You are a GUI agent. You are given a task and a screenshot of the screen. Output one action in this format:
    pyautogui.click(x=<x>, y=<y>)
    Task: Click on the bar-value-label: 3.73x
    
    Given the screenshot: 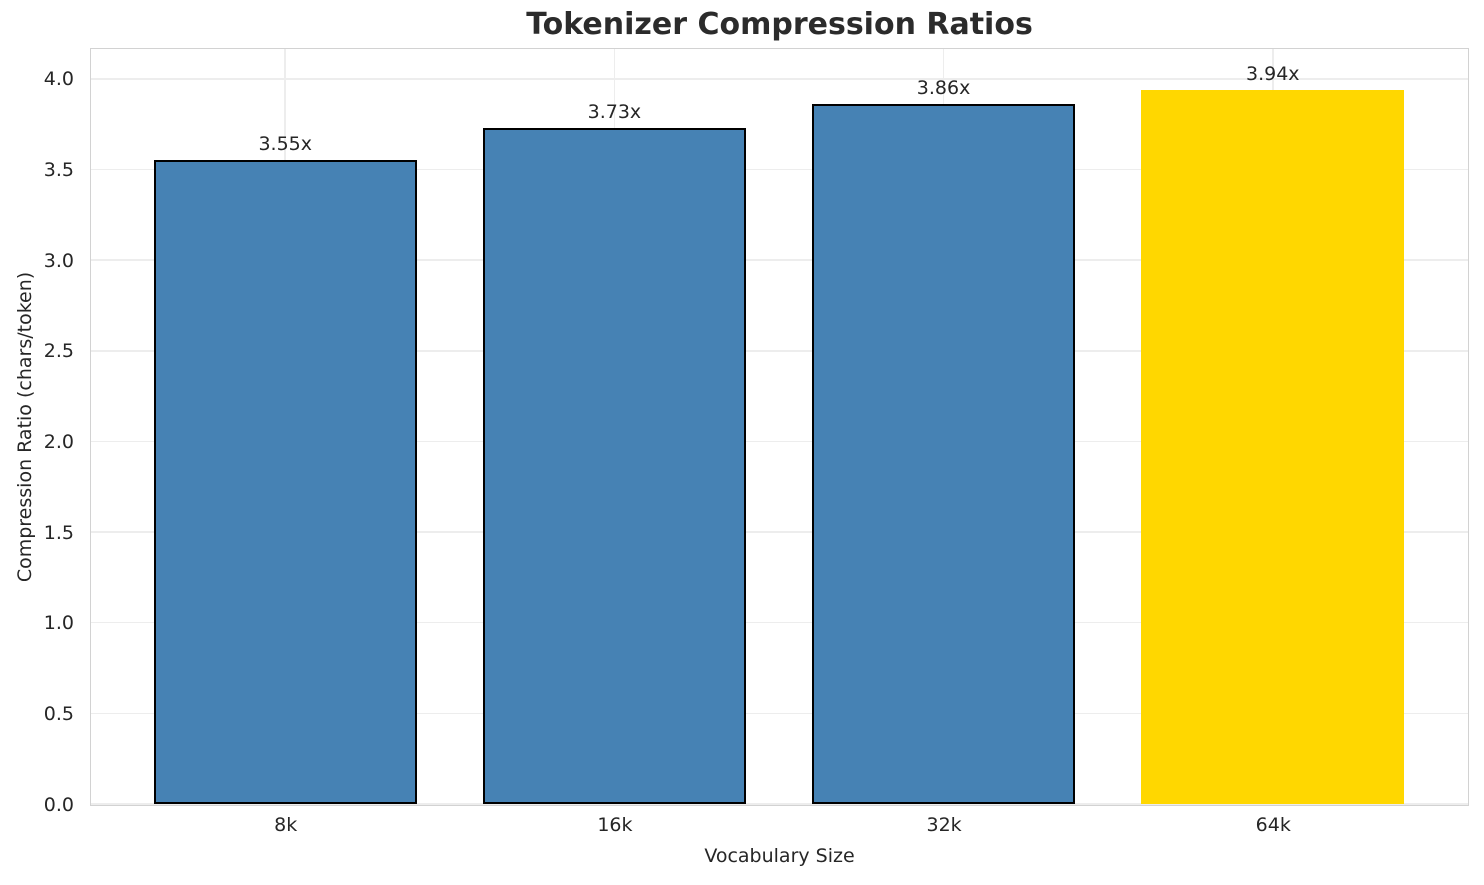 What is the action you would take?
    pyautogui.click(x=614, y=111)
    